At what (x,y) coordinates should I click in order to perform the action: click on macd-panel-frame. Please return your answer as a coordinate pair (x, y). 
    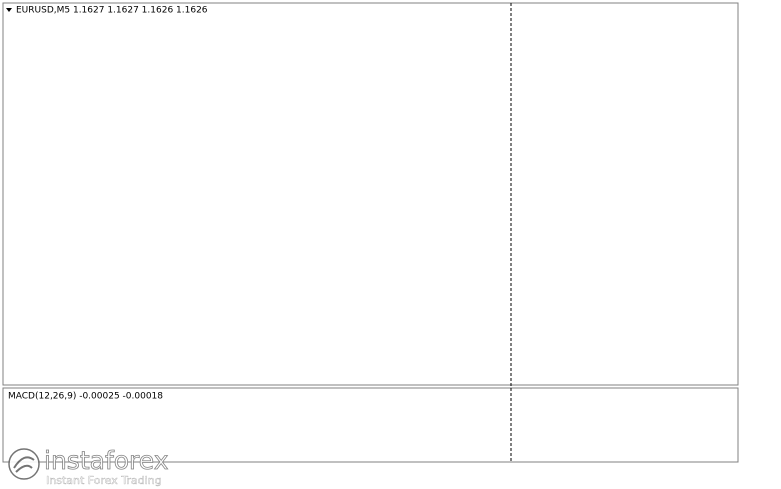
    Looking at the image, I should click on (370, 425).